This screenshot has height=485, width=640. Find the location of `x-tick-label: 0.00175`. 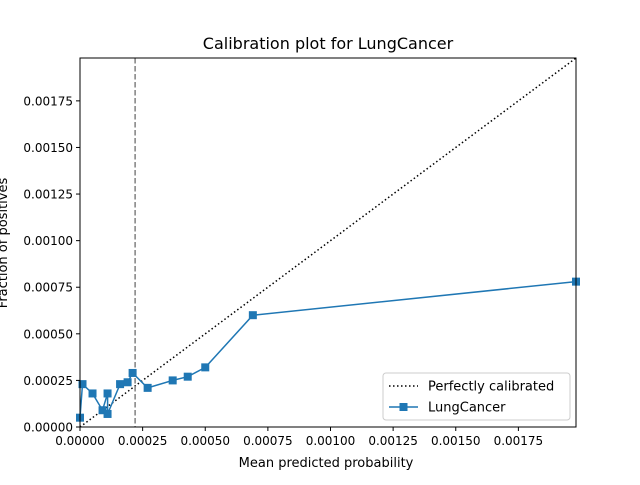

x-tick-label: 0.00175 is located at coordinates (519, 441).